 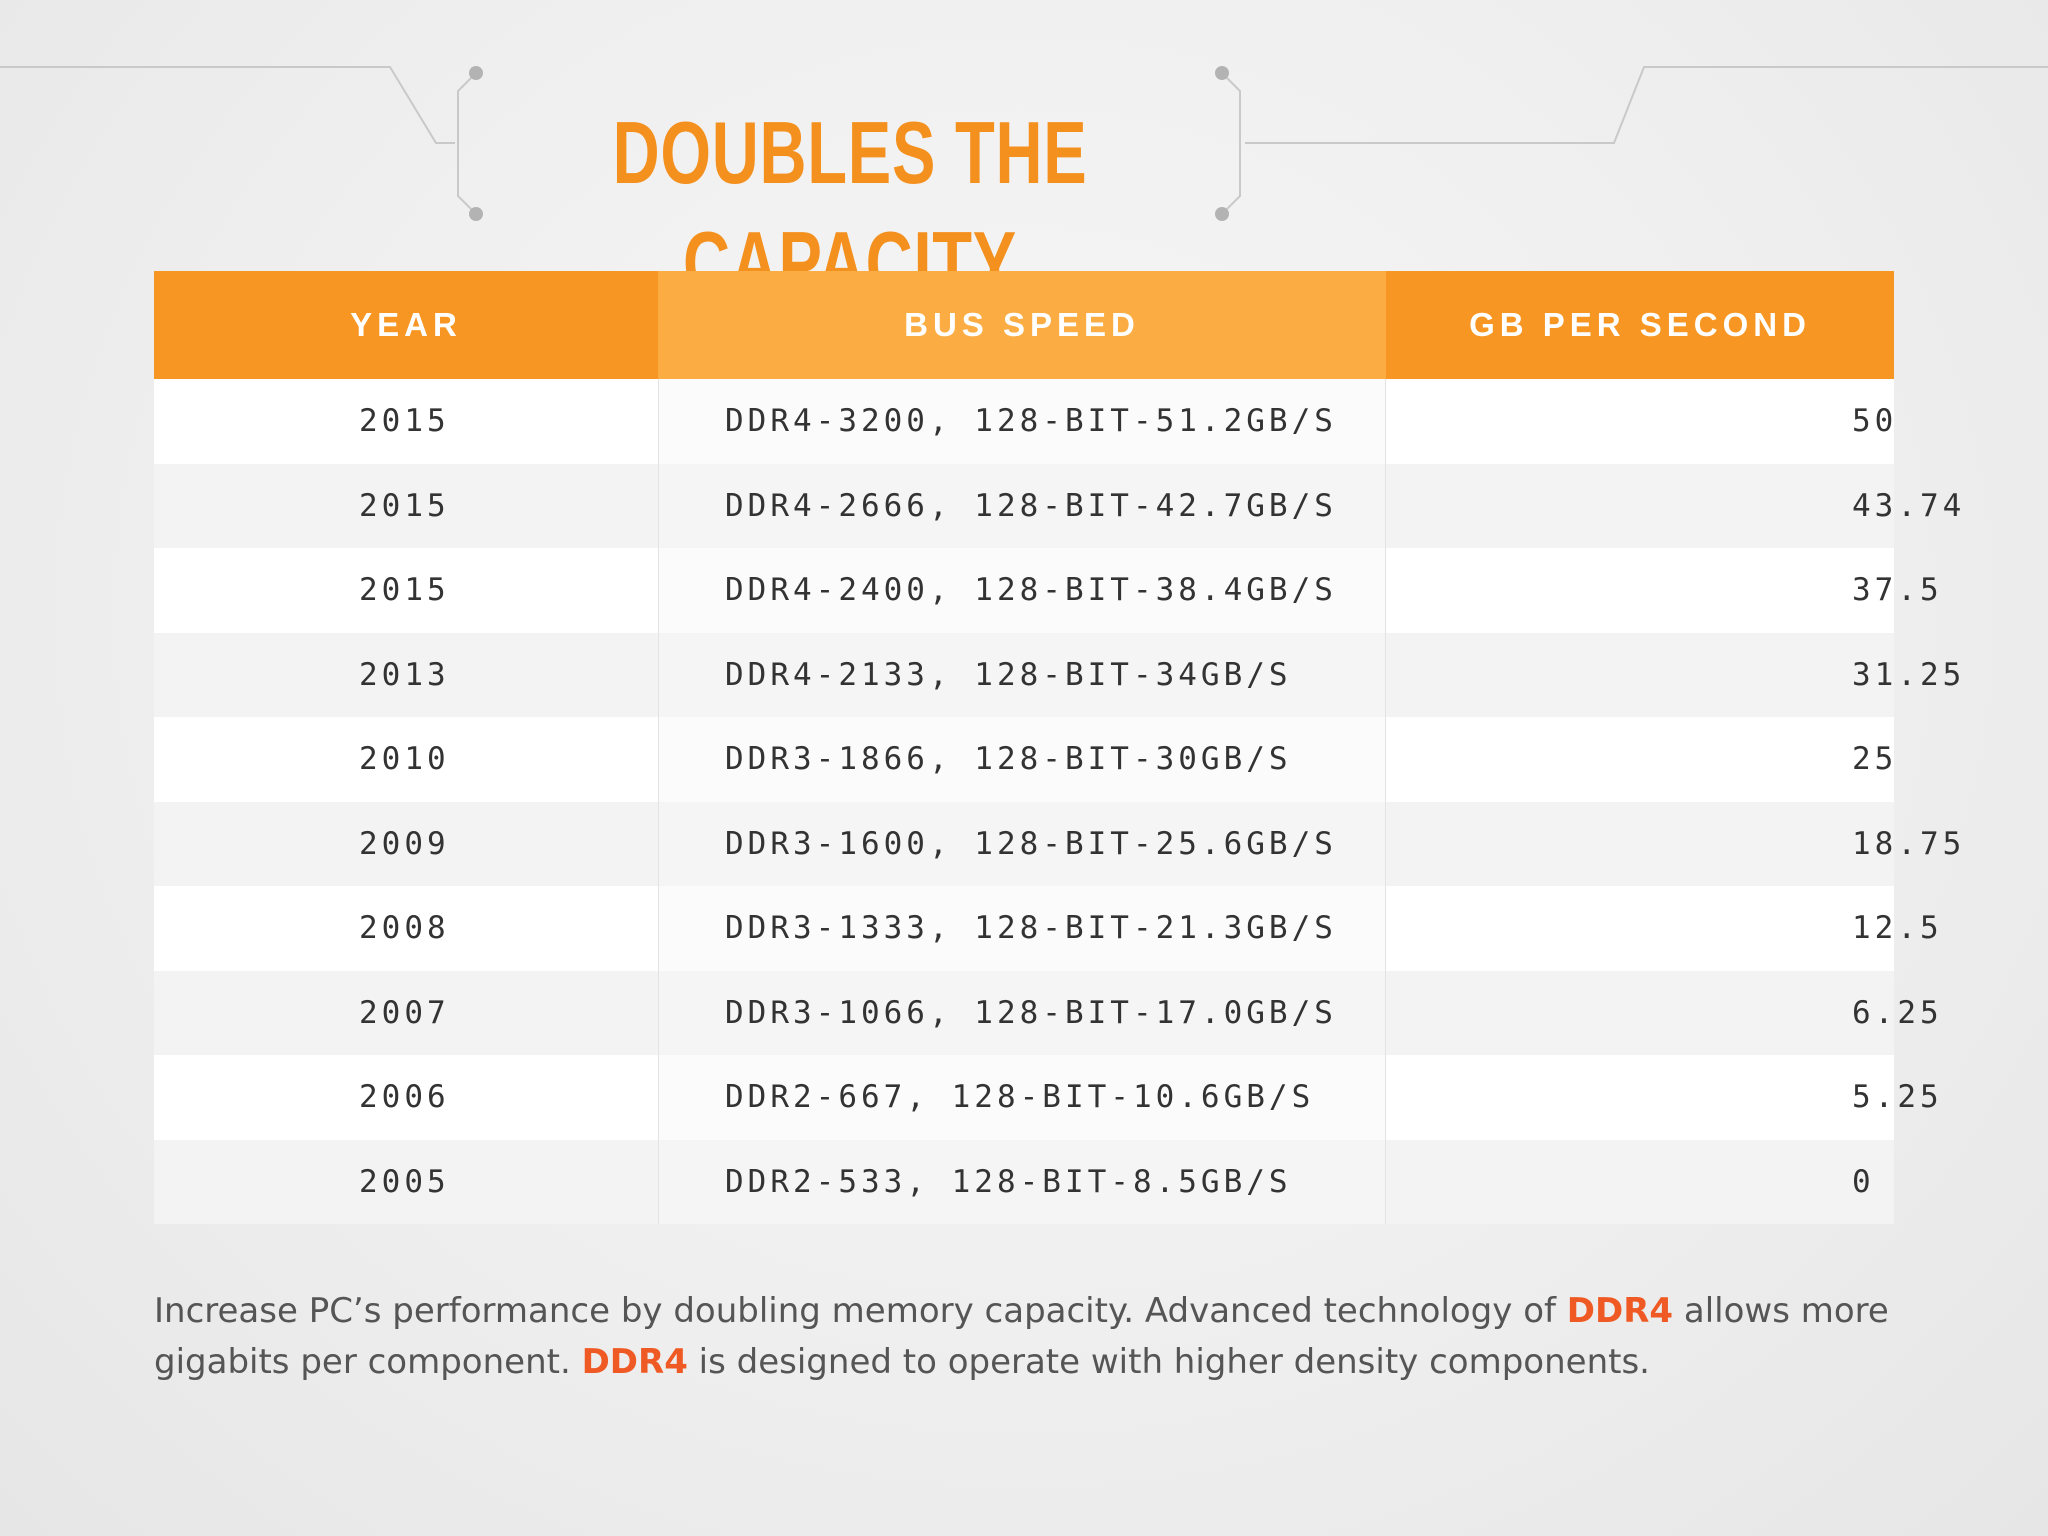 What do you see at coordinates (1673, 505) in the screenshot?
I see `cell-gb-per-second: 43.74` at bounding box center [1673, 505].